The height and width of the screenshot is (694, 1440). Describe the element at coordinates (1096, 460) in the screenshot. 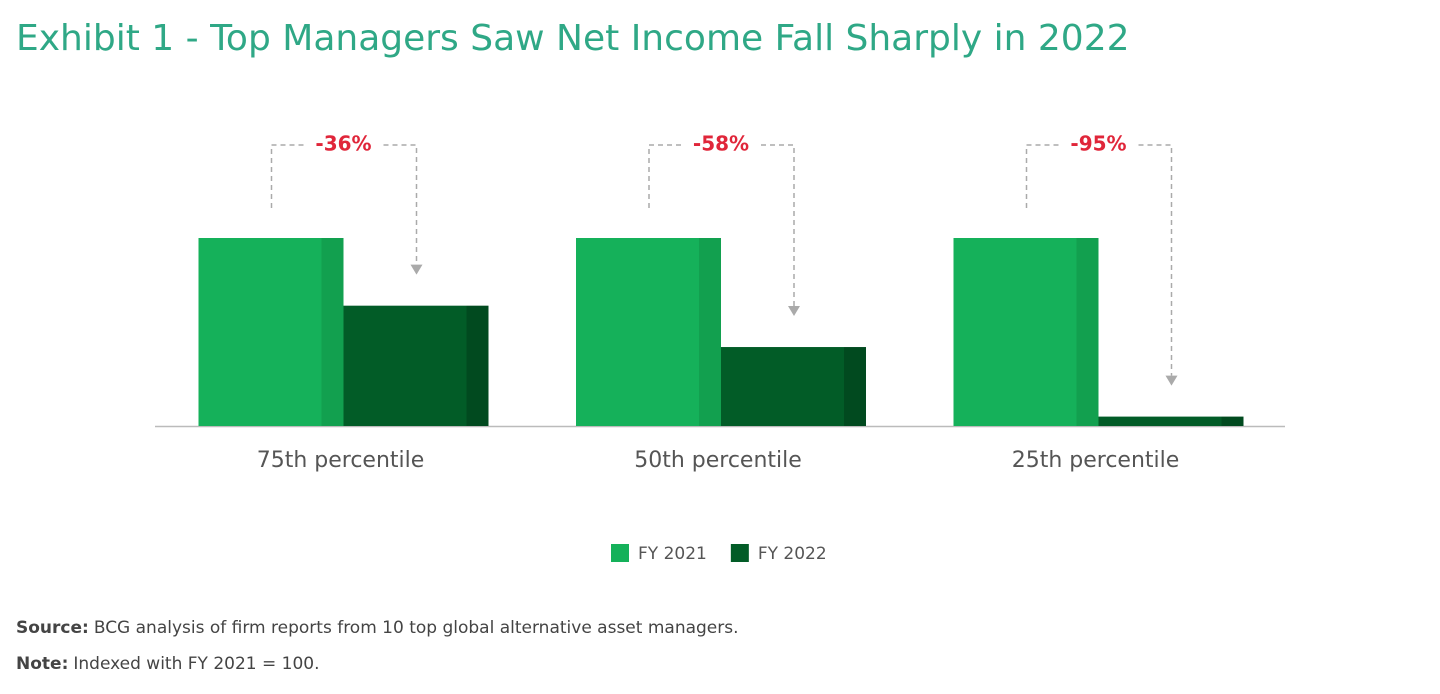

I see `x-tick-label: 25th percentile` at that location.